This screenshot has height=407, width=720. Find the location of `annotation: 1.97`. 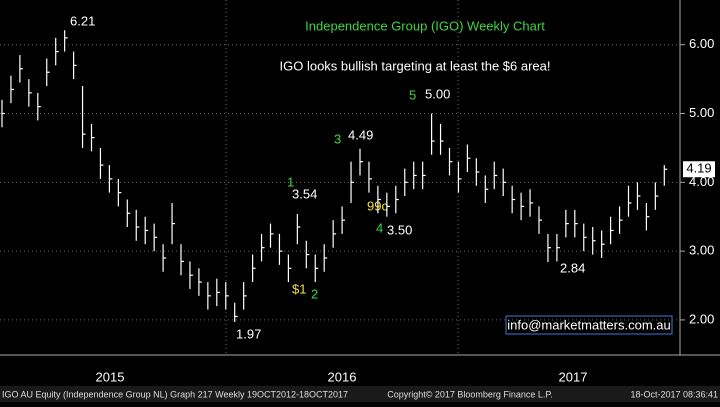

annotation: 1.97 is located at coordinates (248, 333).